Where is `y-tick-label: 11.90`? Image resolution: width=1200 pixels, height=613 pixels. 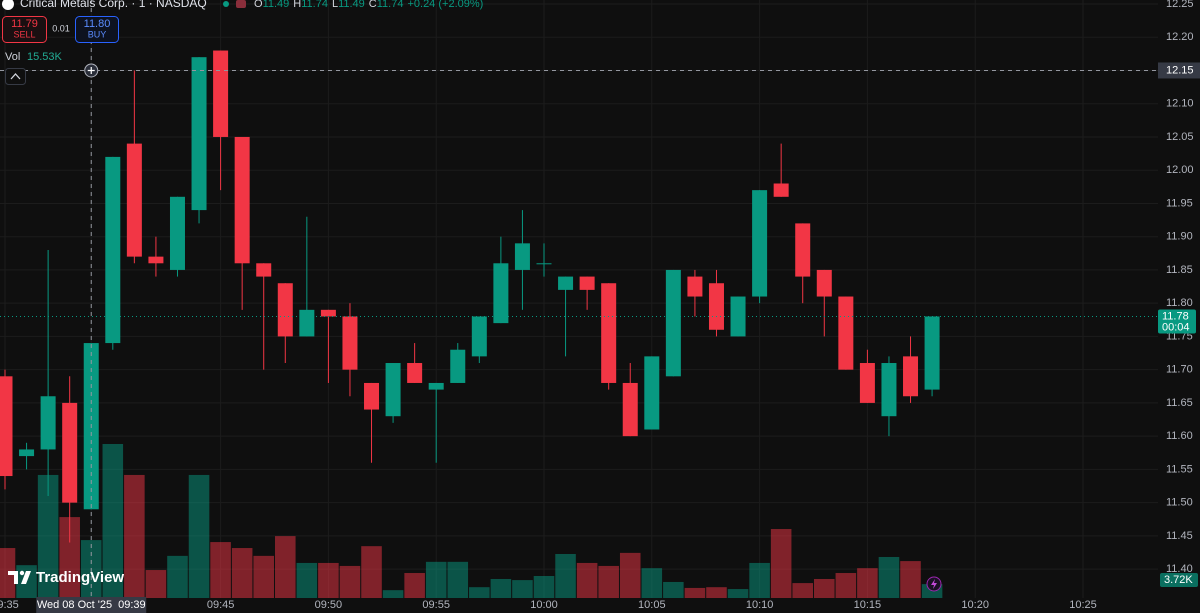
y-tick-label: 11.90 is located at coordinates (1179, 237).